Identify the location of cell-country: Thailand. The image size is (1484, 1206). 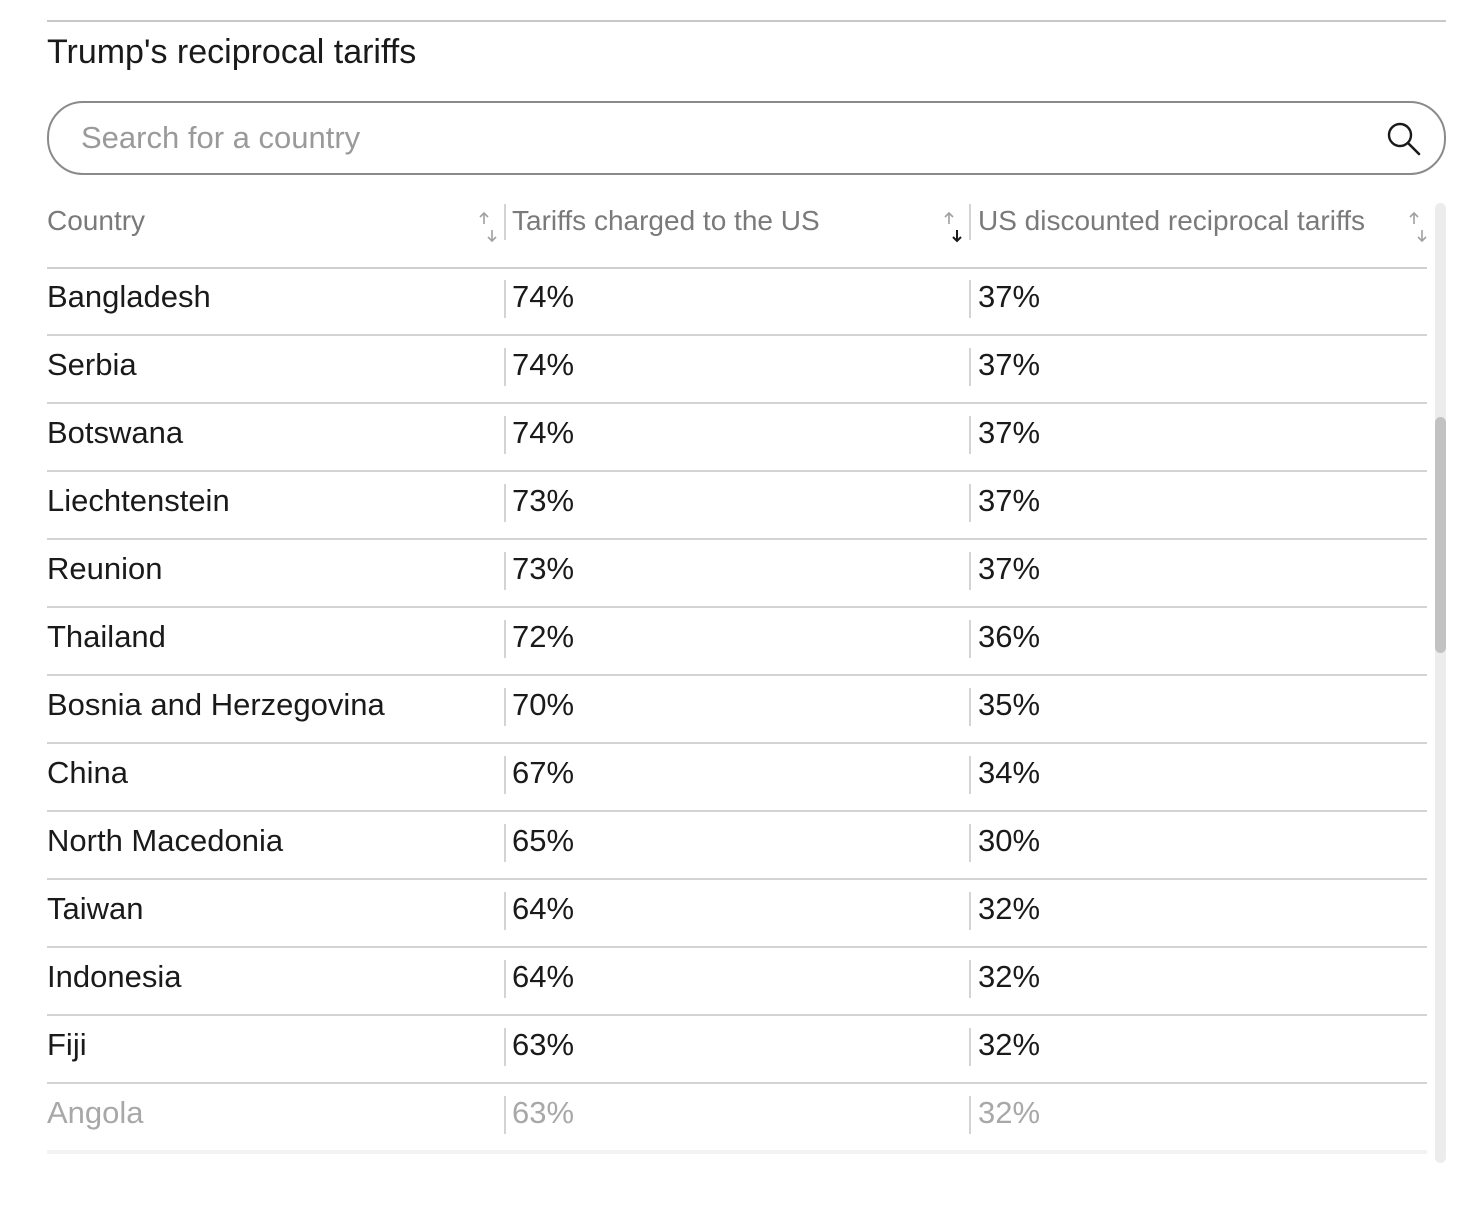
(106, 636).